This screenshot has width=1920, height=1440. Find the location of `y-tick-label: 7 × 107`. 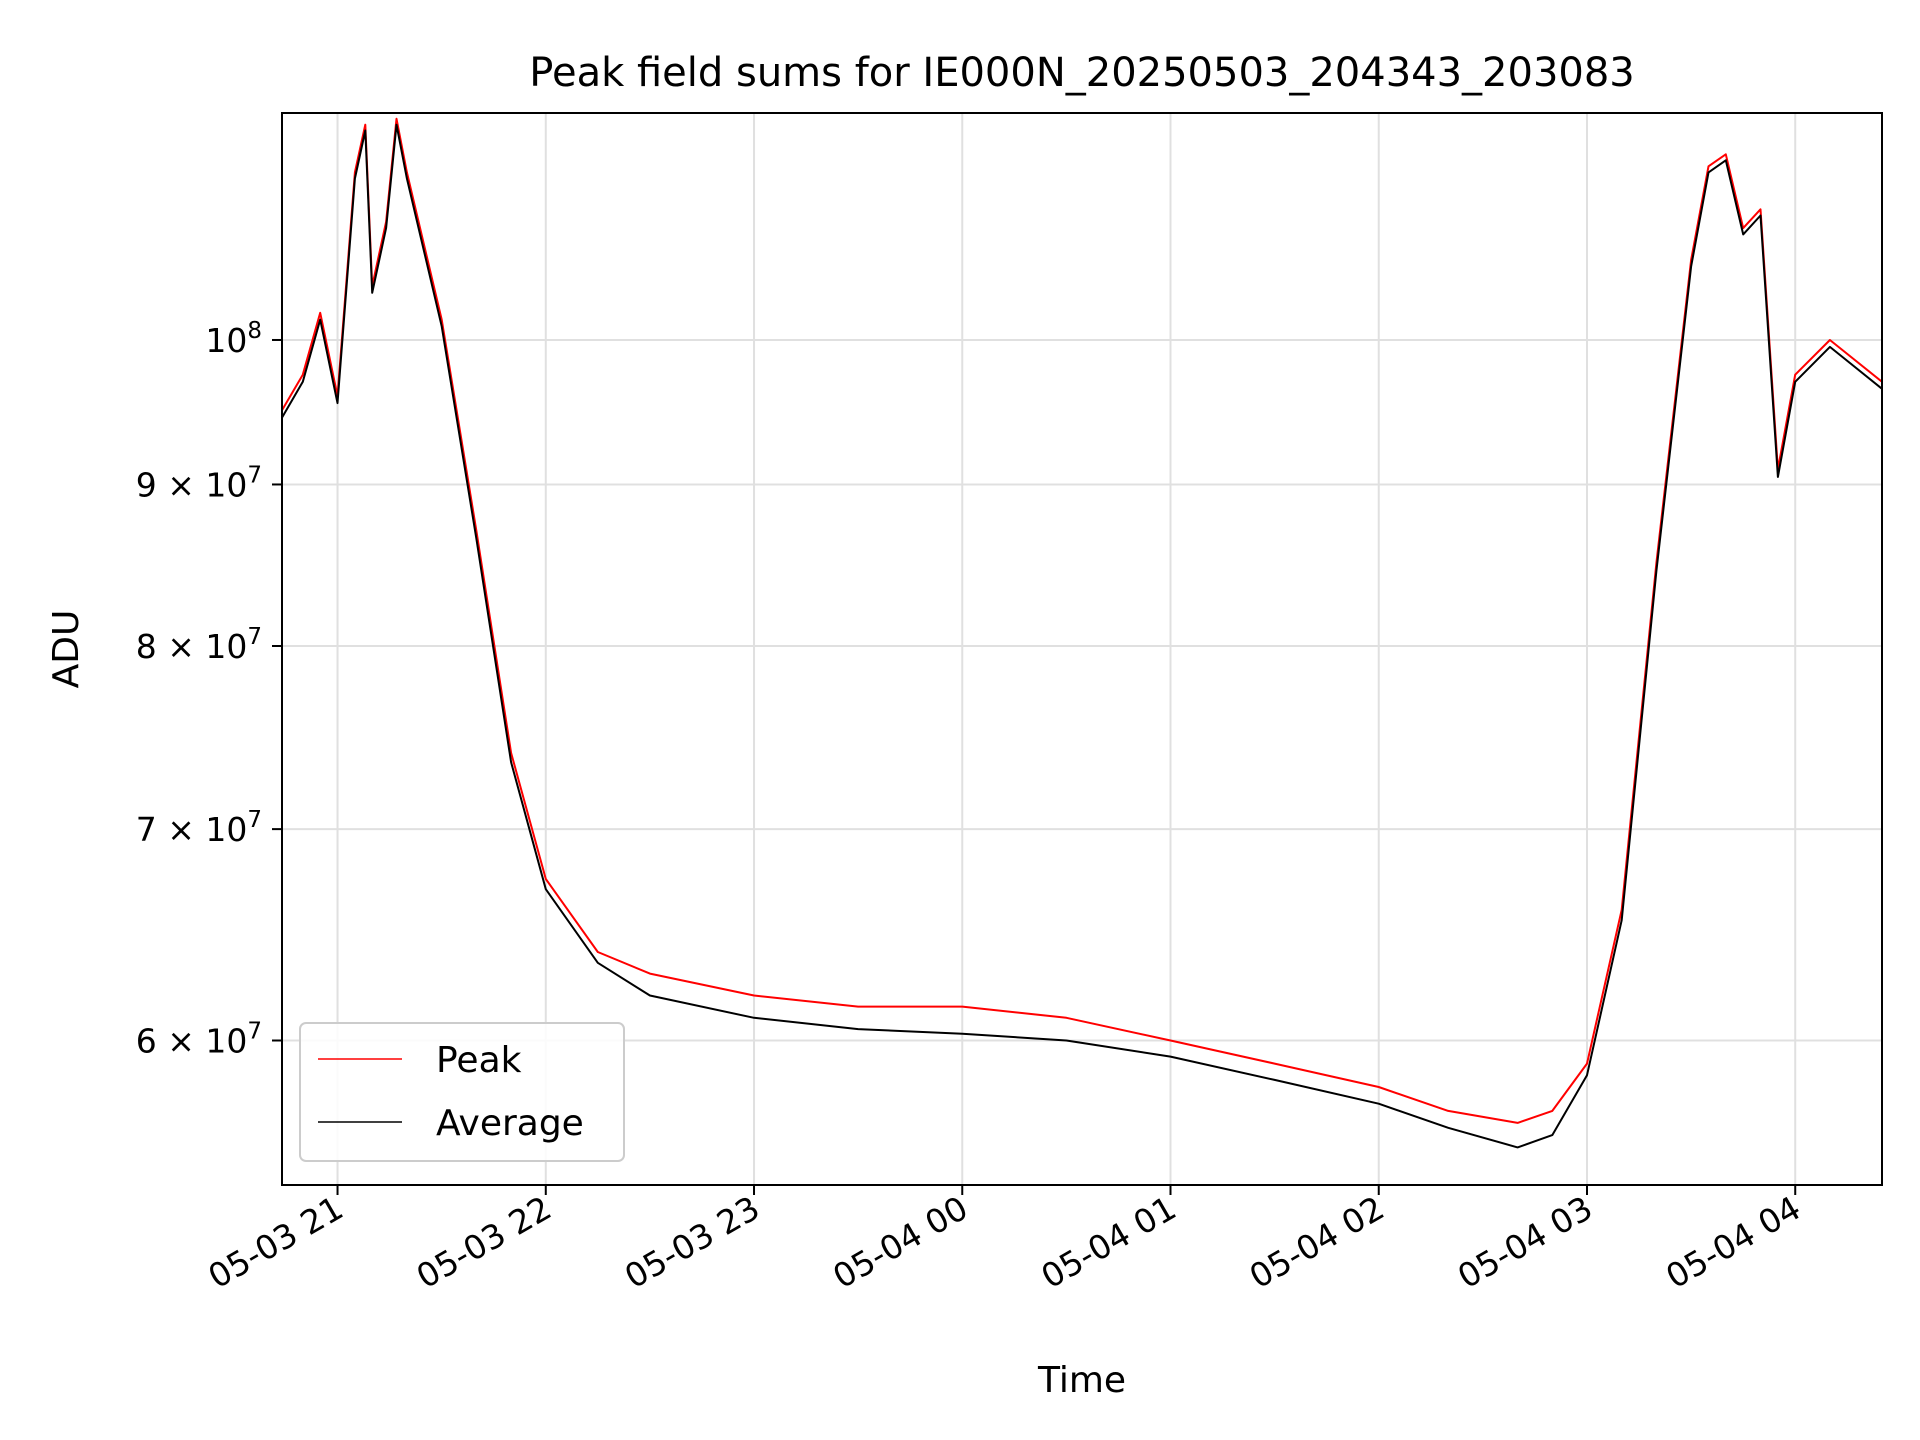

y-tick-label: 7 × 107 is located at coordinates (199, 828).